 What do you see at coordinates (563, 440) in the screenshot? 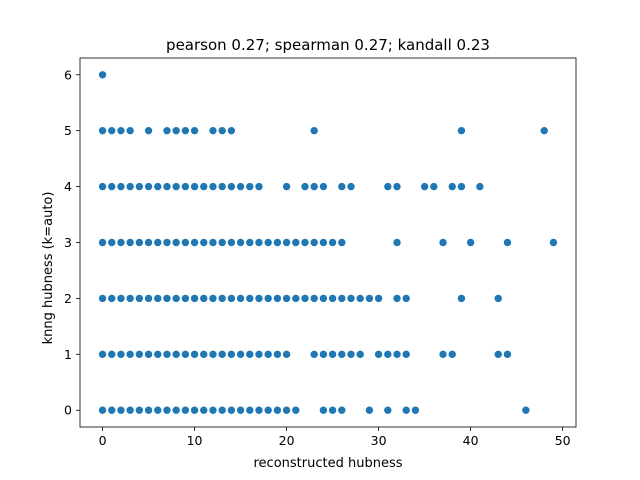
I see `x-tick-label: 50` at bounding box center [563, 440].